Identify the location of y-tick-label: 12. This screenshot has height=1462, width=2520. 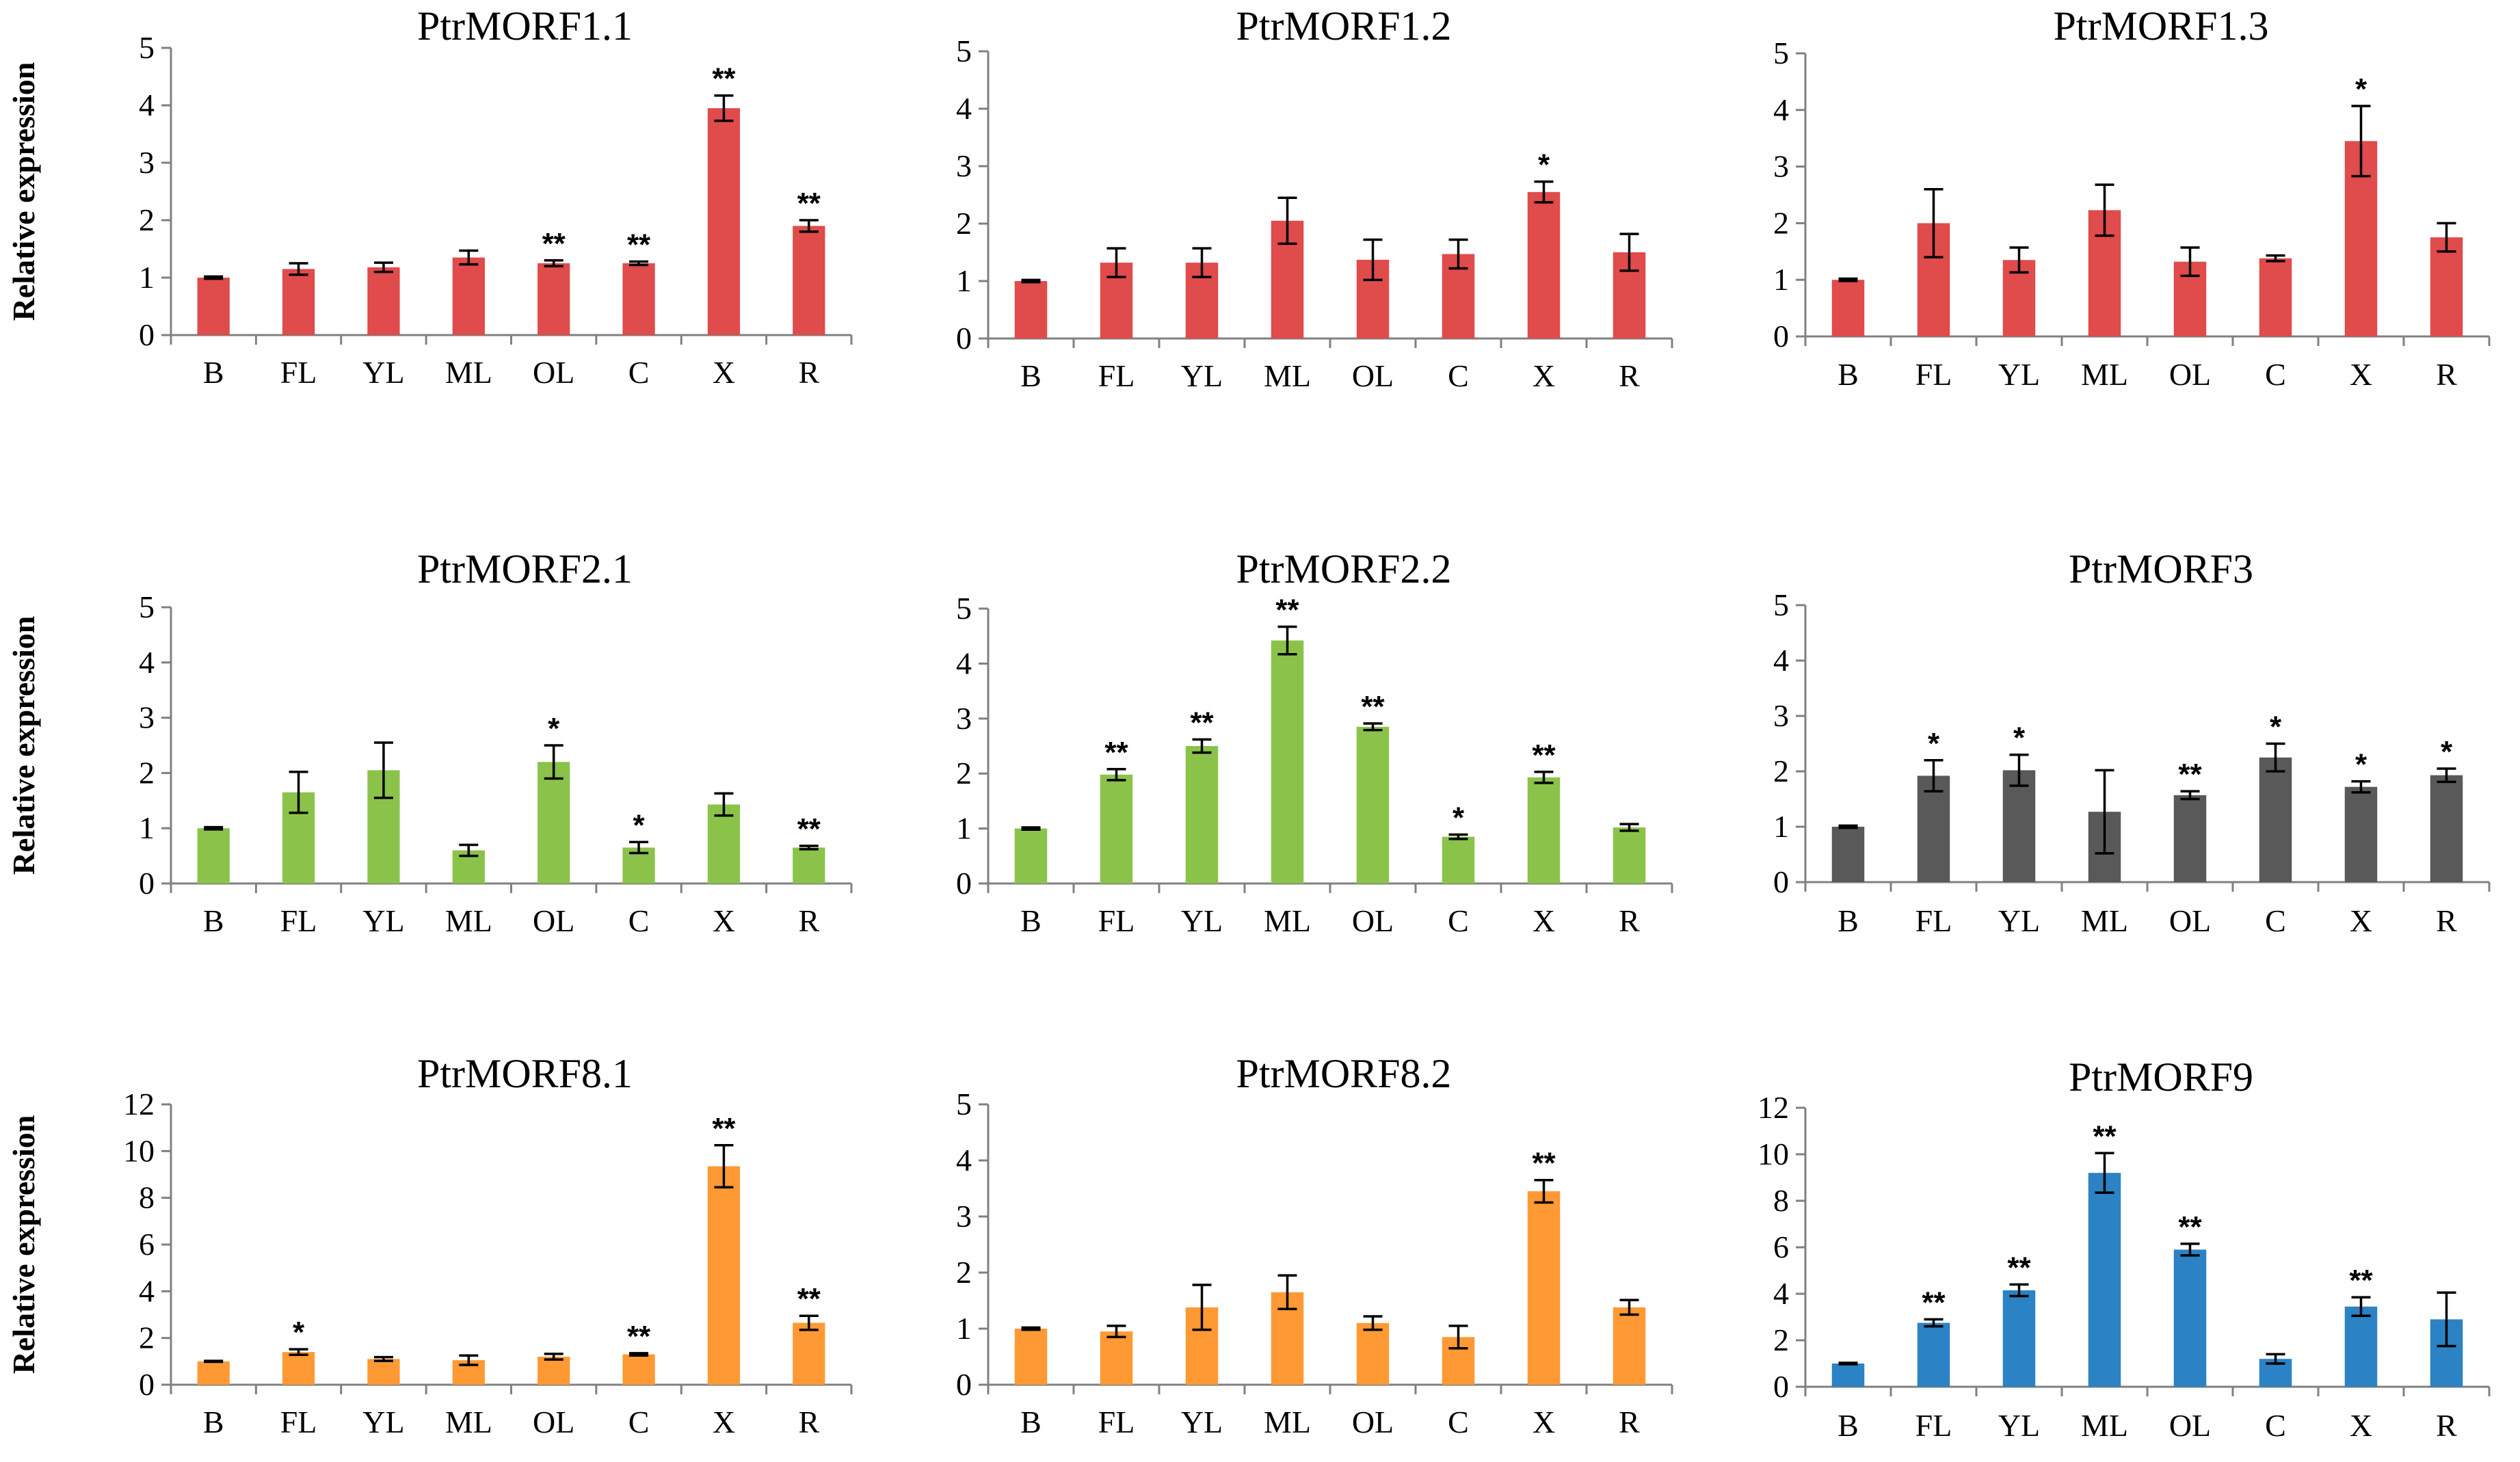
(139, 1104).